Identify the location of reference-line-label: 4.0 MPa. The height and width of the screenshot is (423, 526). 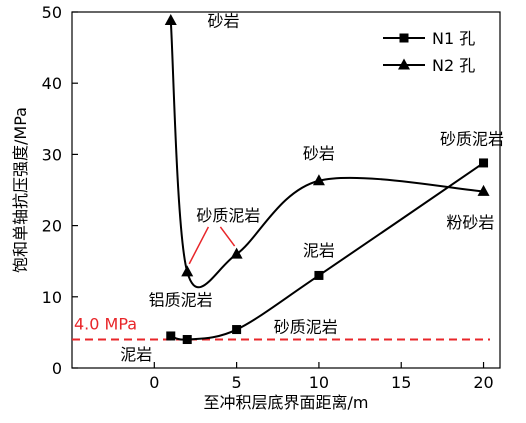
(105, 324).